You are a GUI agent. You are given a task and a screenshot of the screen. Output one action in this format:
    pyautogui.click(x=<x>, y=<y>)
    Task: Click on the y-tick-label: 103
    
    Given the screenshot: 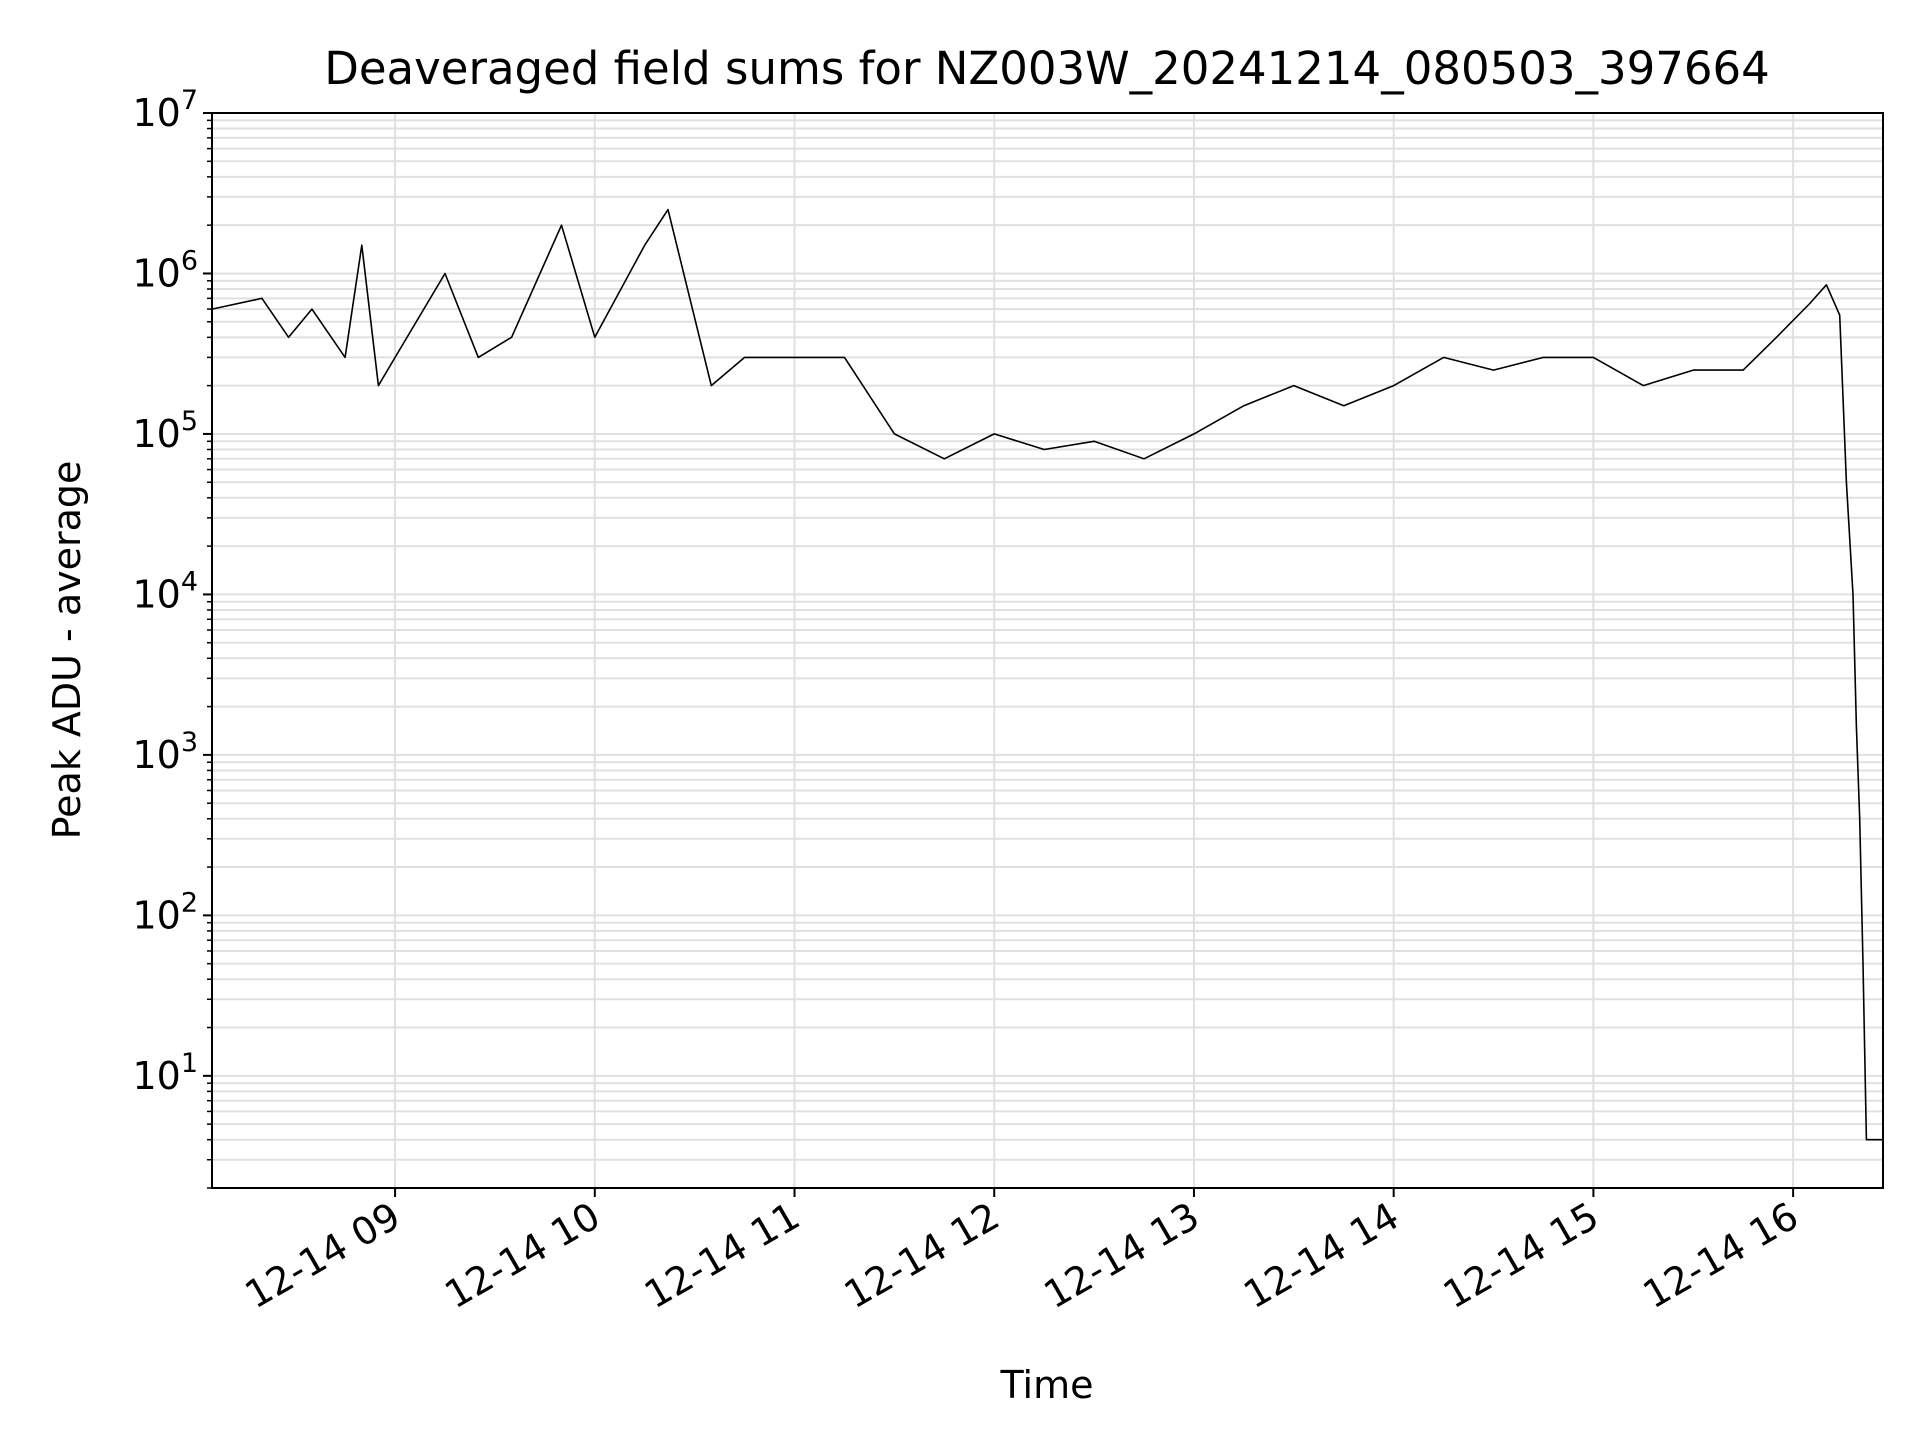 What is the action you would take?
    pyautogui.click(x=165, y=752)
    